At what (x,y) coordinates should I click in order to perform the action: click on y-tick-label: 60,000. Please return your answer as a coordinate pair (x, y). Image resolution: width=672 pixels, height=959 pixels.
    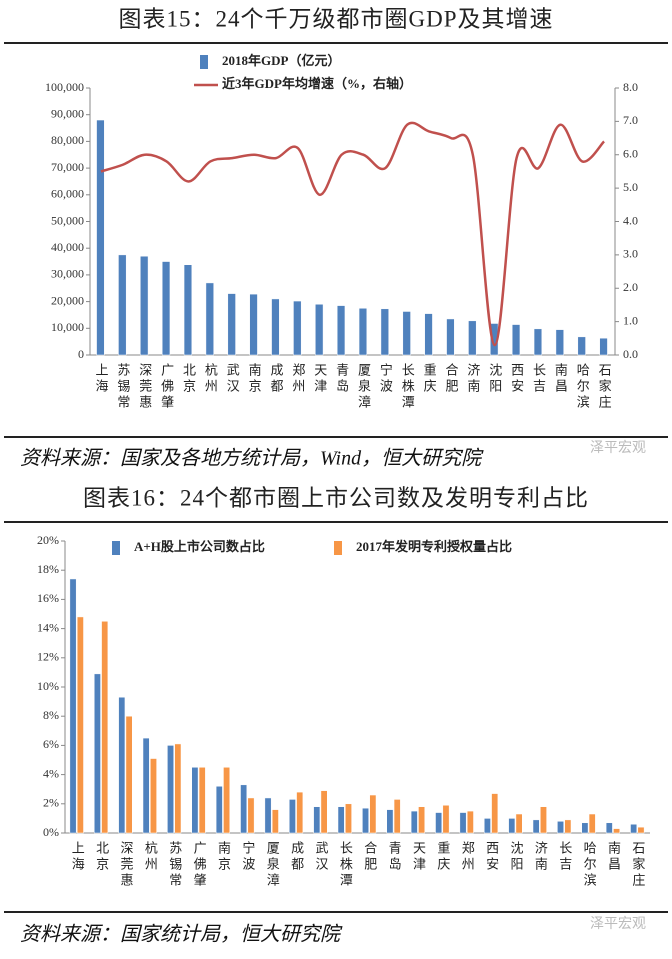
    Looking at the image, I should click on (67, 194).